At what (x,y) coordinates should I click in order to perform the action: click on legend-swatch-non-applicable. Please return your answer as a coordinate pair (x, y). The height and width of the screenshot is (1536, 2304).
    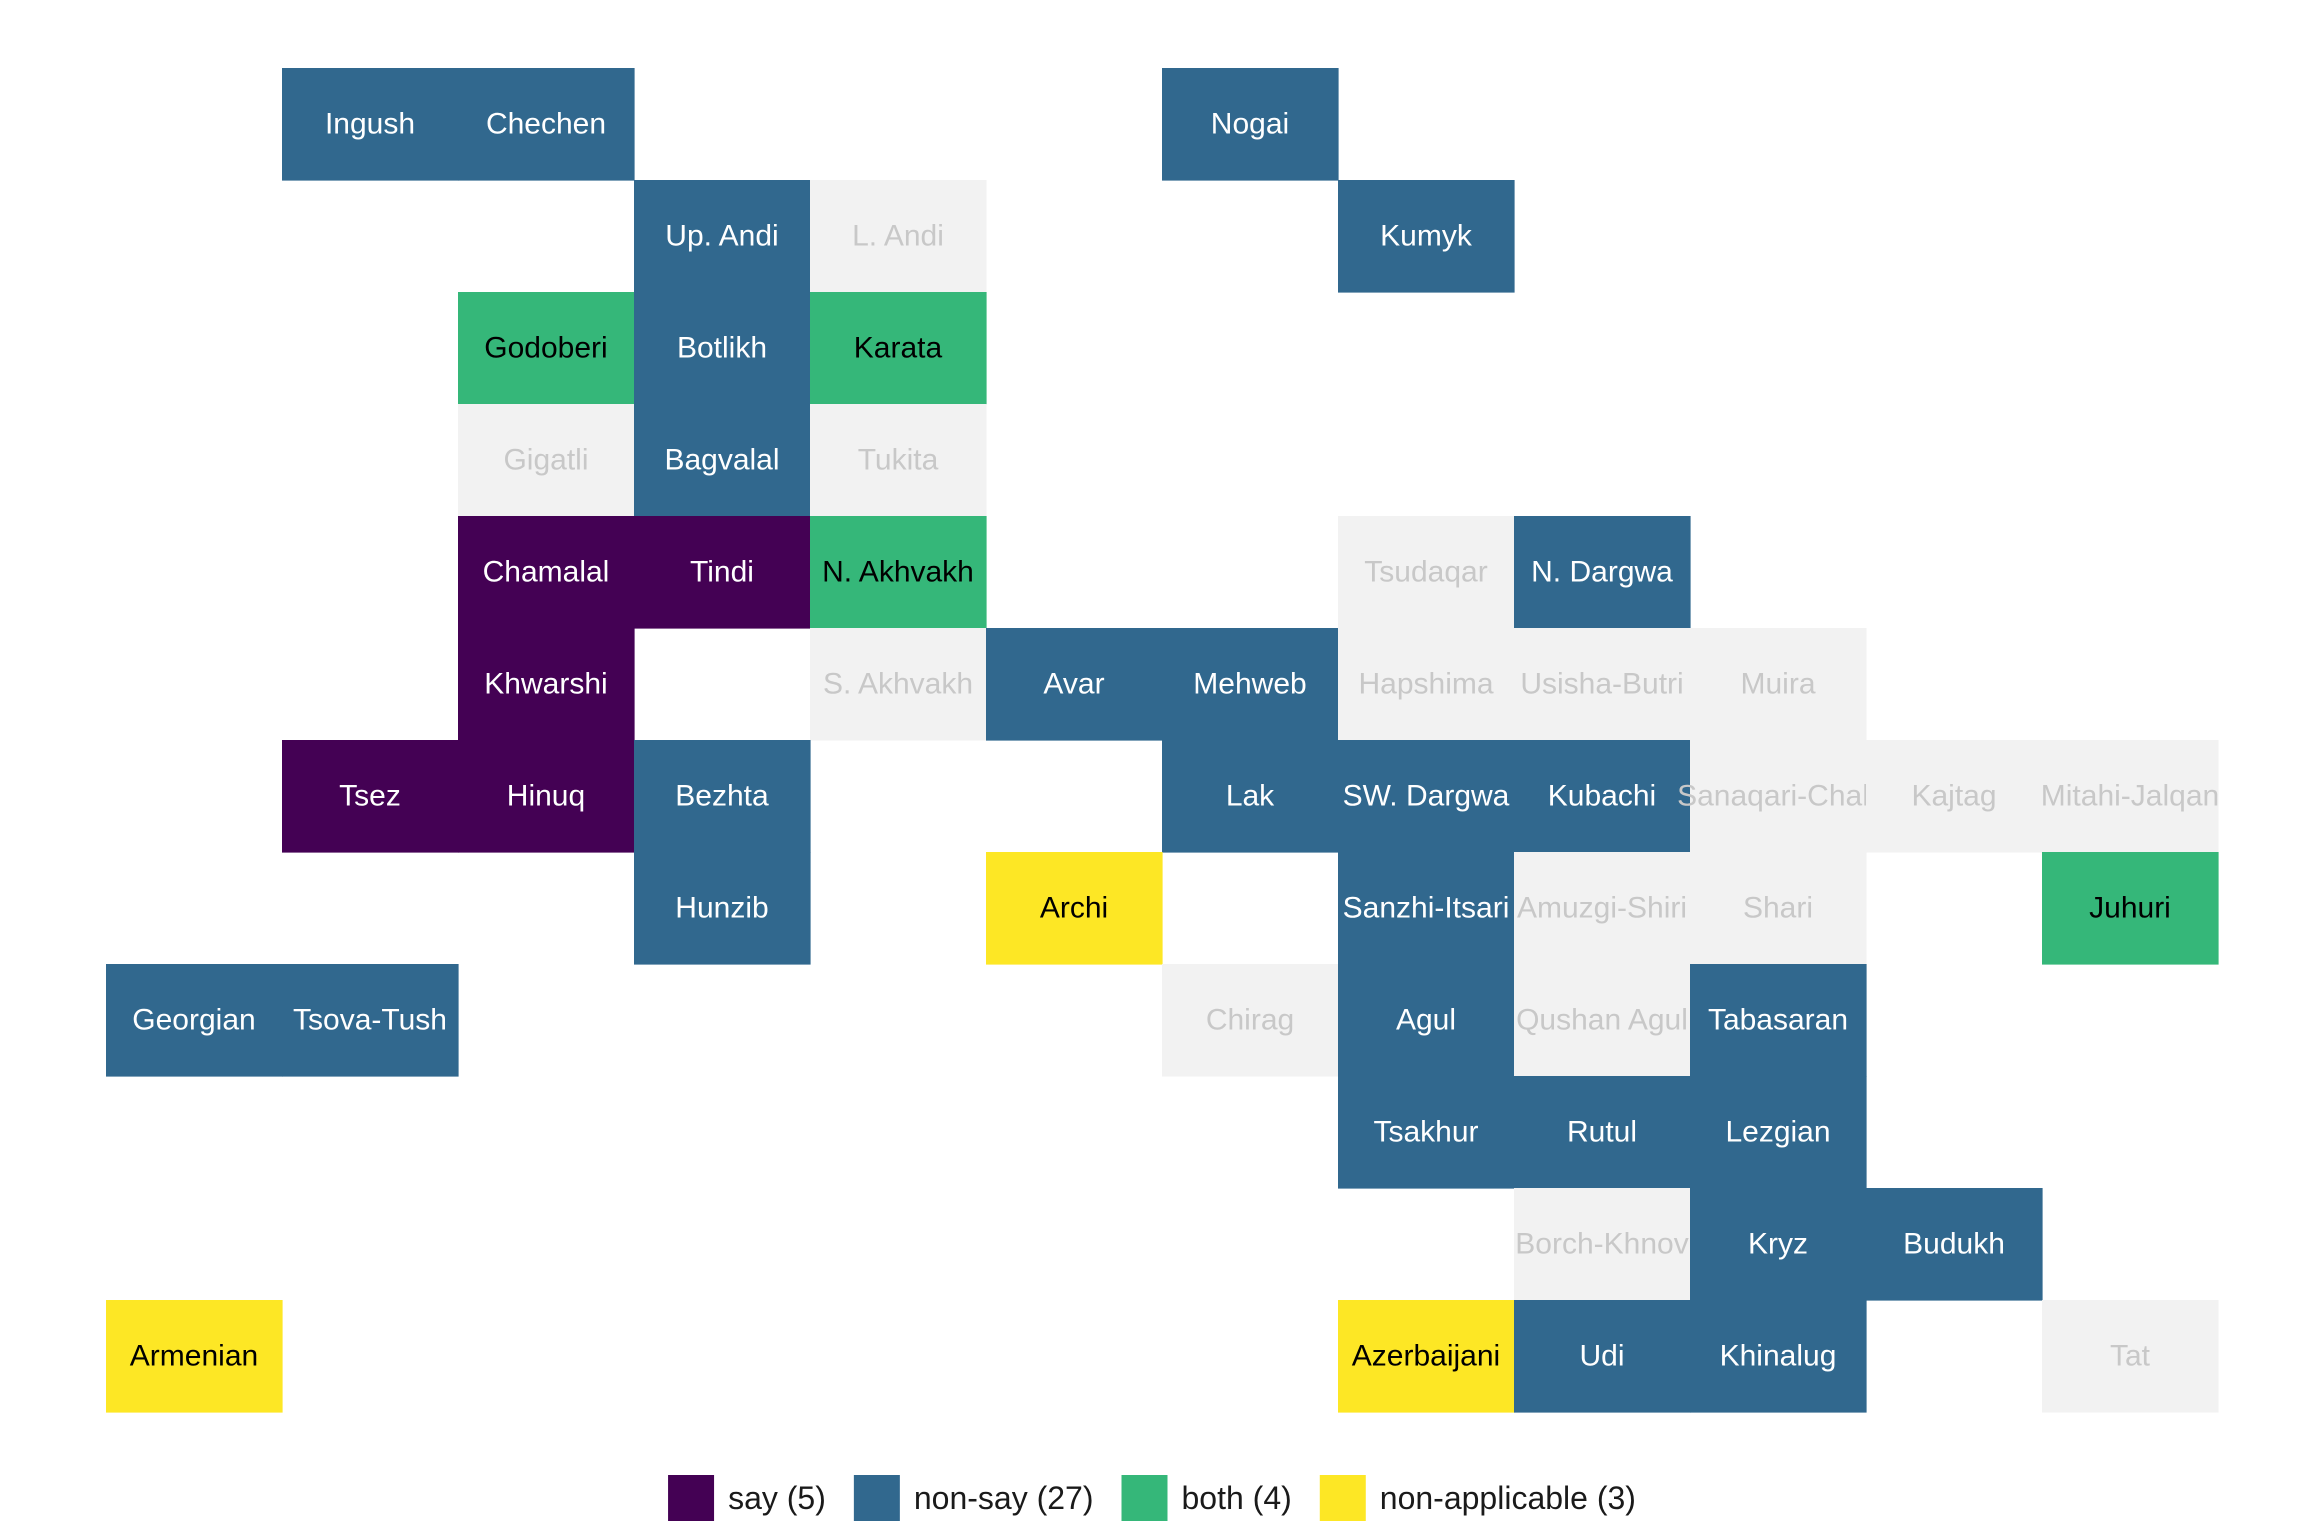
    Looking at the image, I should click on (1342, 1498).